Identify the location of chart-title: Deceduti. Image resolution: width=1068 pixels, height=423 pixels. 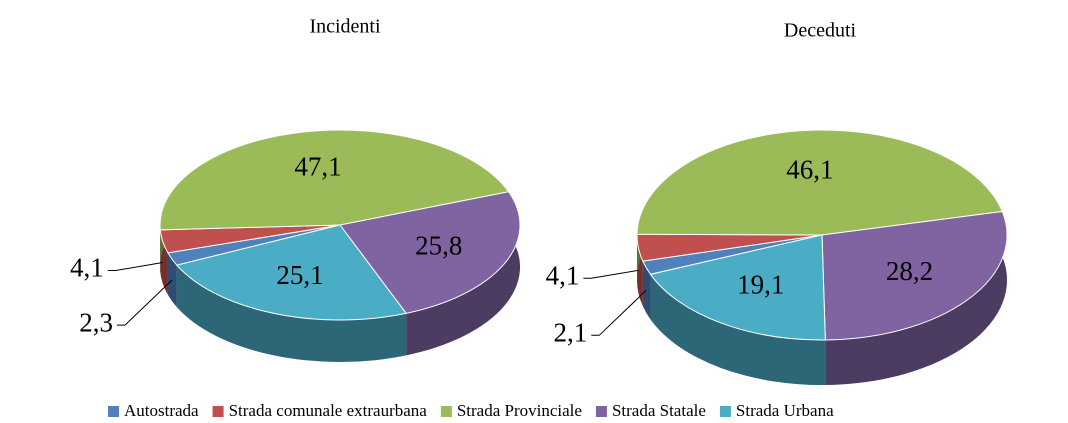
(820, 31).